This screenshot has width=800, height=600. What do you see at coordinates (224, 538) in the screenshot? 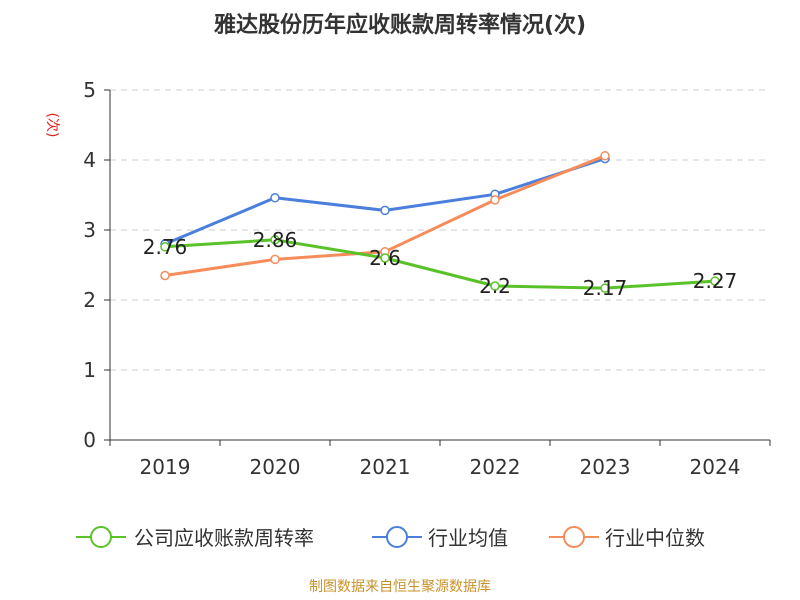
I see `legend-label: 公司应收账款周转率` at bounding box center [224, 538].